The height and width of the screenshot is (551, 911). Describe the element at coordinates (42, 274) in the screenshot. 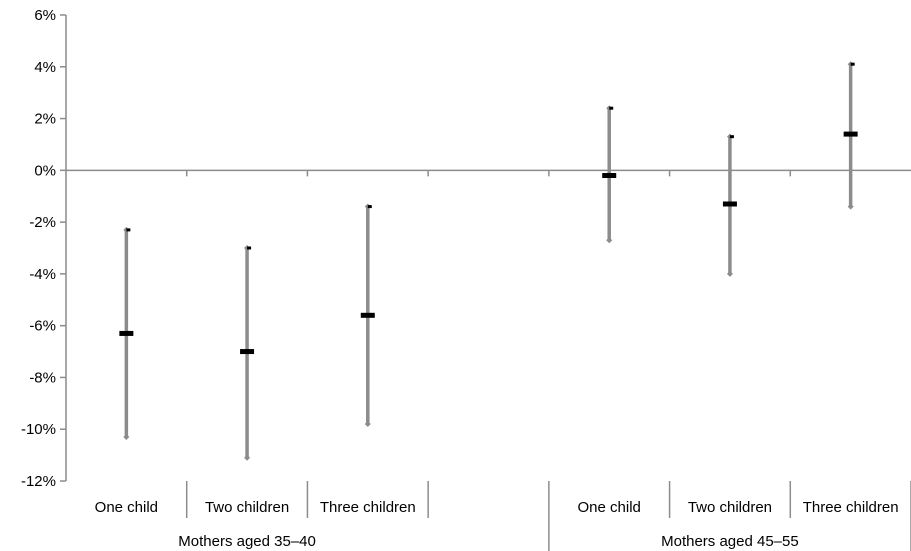

I see `y-tick-label: -4%` at that location.